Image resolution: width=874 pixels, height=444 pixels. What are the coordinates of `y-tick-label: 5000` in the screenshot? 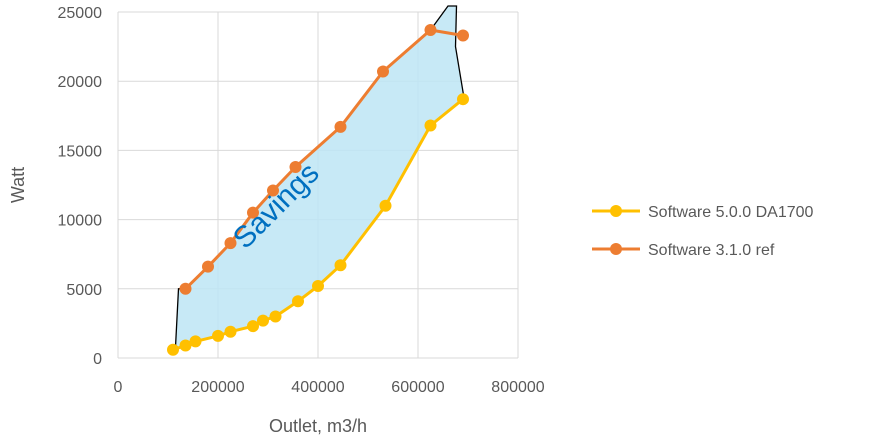 It's located at (84, 290).